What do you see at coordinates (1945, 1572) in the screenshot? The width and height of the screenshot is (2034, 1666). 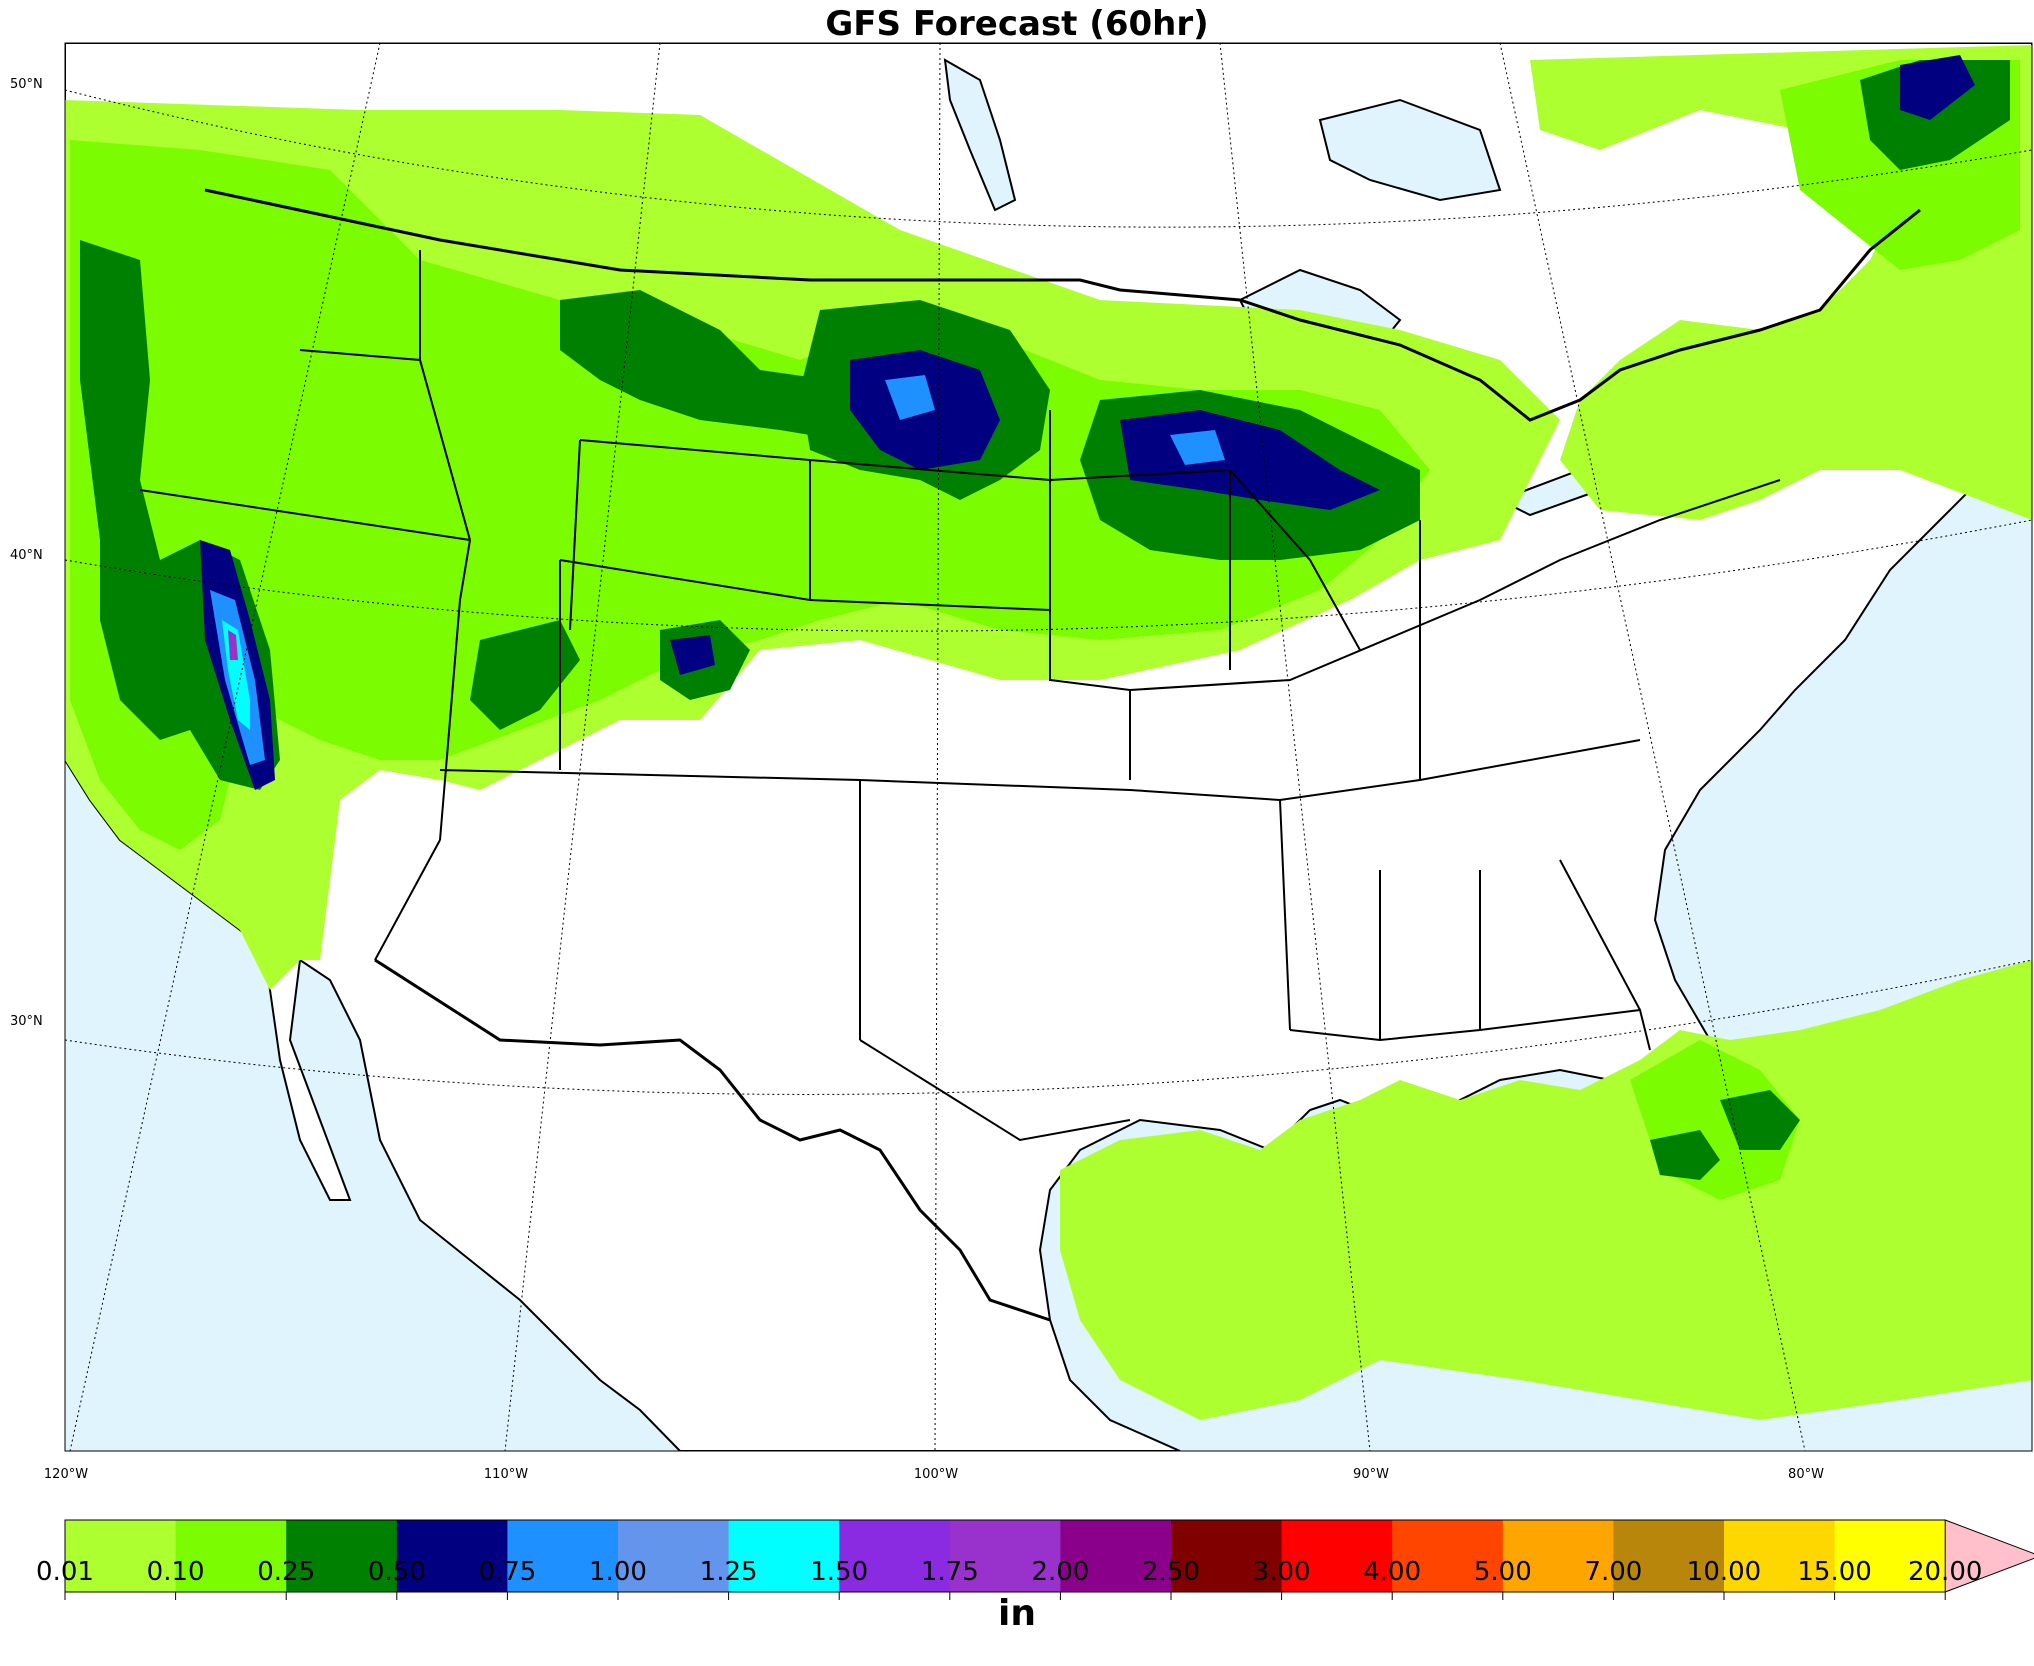 I see `colorbar-tick-label: 20.00` at bounding box center [1945, 1572].